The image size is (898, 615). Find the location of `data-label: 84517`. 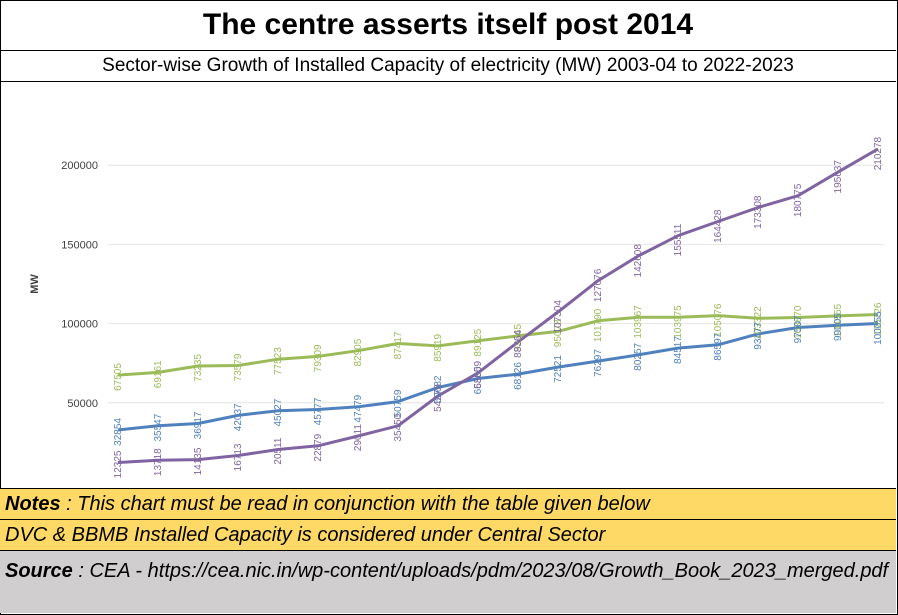

data-label: 84517 is located at coordinates (678, 350).